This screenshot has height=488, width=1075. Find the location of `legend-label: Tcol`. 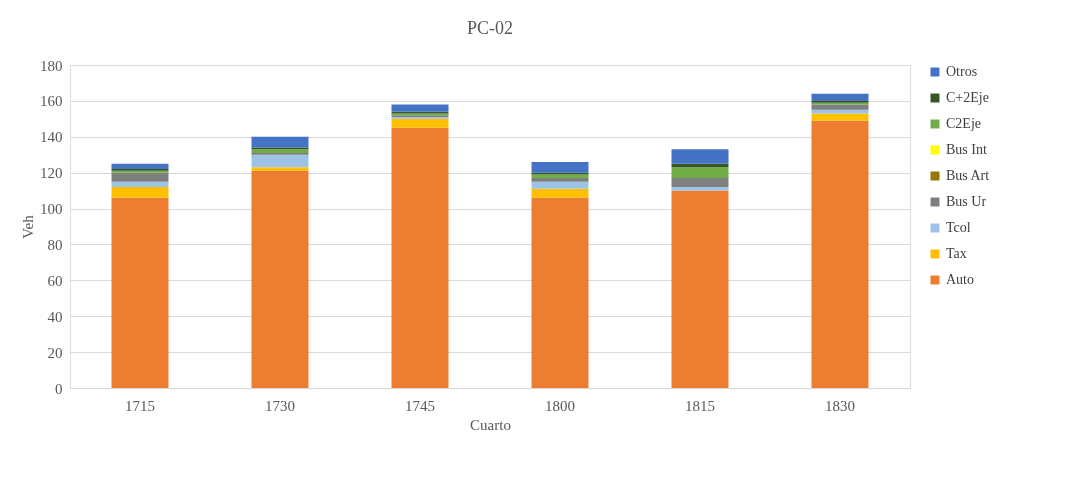

legend-label: Tcol is located at coordinates (958, 227).